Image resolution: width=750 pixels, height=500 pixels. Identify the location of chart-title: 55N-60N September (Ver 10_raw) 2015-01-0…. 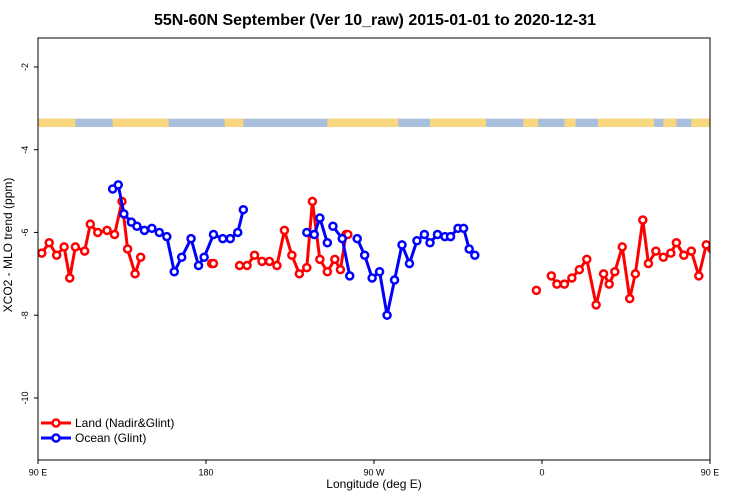
(375, 20).